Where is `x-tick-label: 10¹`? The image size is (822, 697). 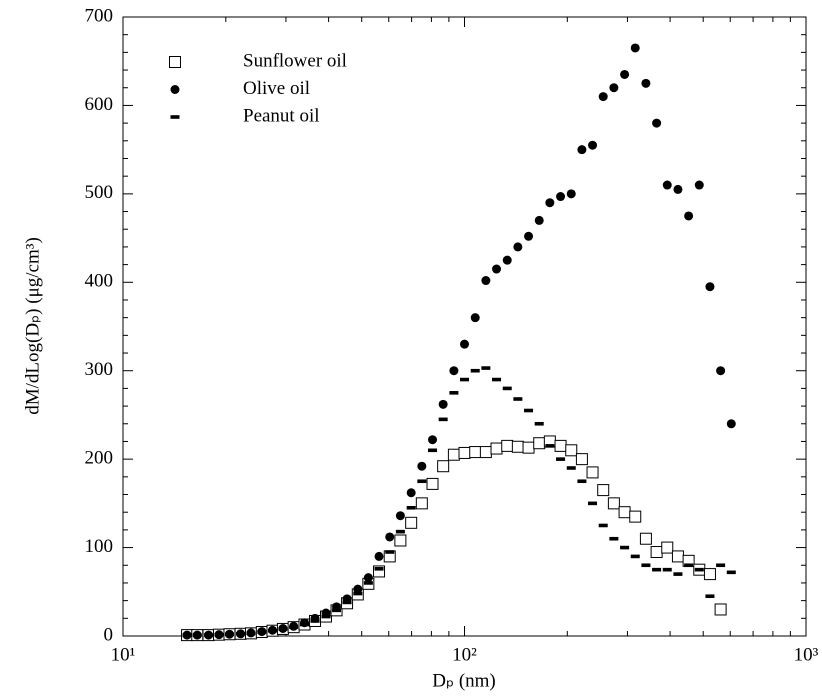
x-tick-label: 10¹ is located at coordinates (123, 654).